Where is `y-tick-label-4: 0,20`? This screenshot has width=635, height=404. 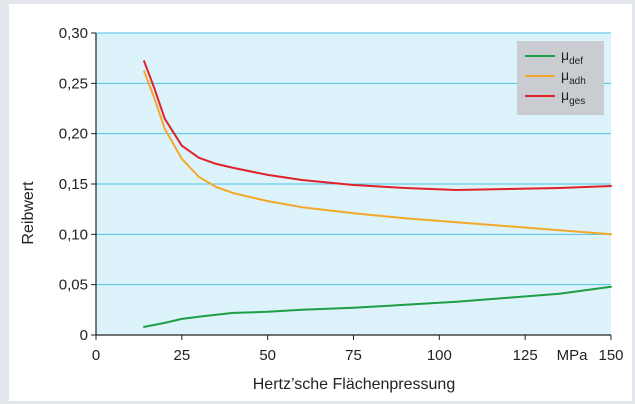 y-tick-label-4: 0,20 is located at coordinates (73, 134).